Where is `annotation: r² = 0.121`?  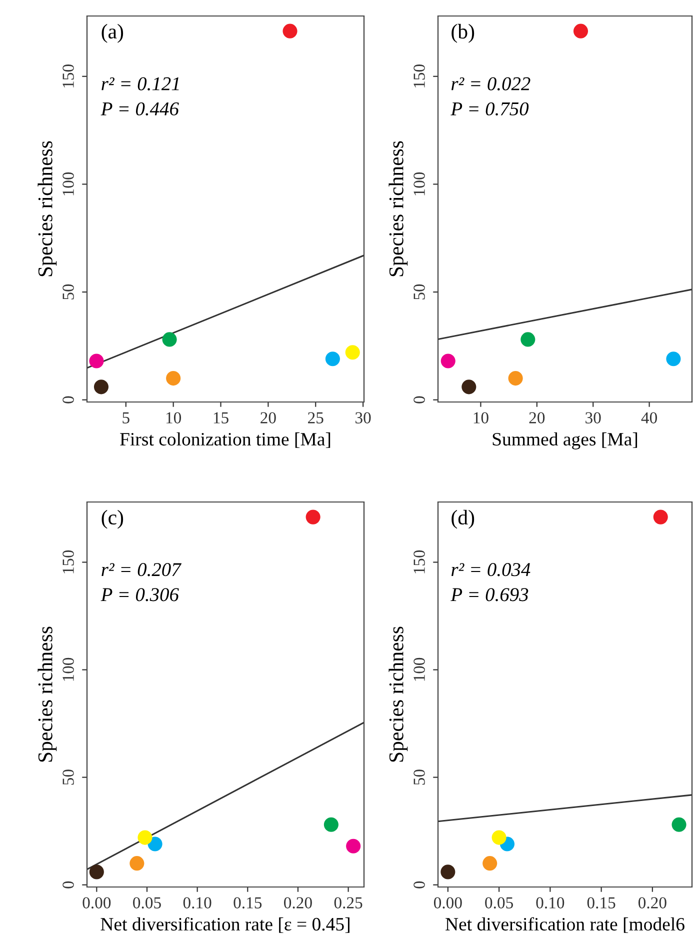 annotation: r² = 0.121 is located at coordinates (140, 83).